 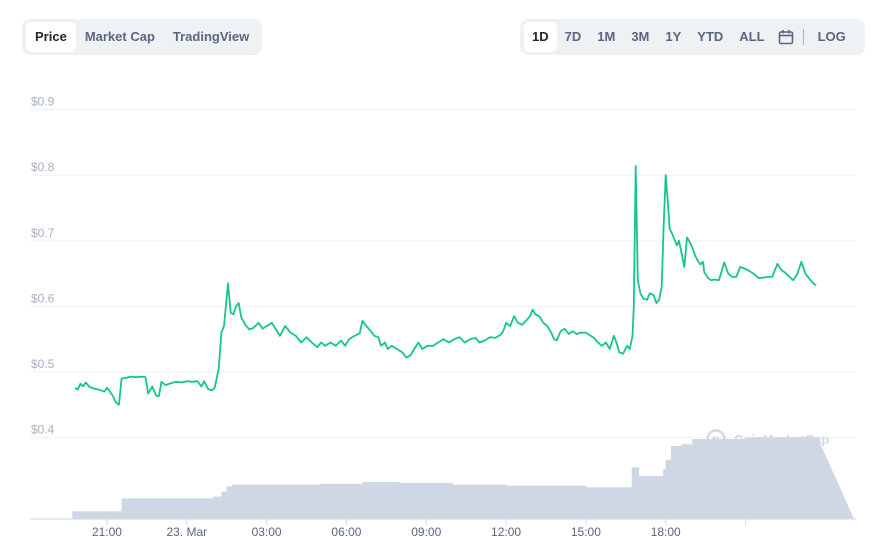 What do you see at coordinates (43, 233) in the screenshot?
I see `y-tick-label: $0.7` at bounding box center [43, 233].